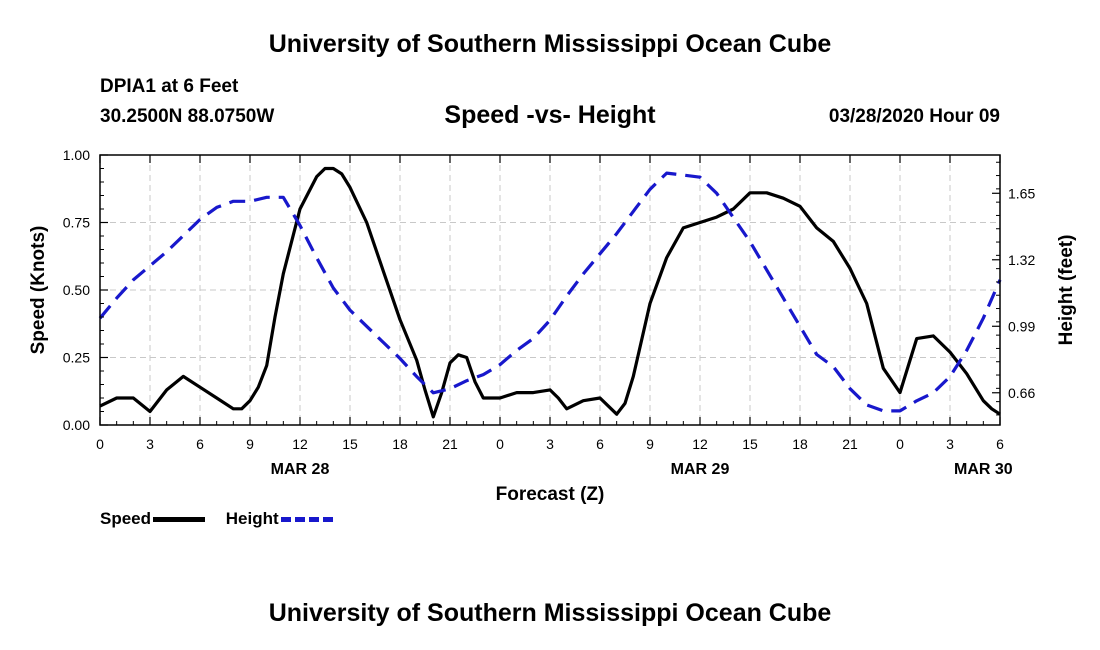 The width and height of the screenshot is (1100, 650). Describe the element at coordinates (76, 155) in the screenshot. I see `y-tick-label: 1.00` at that location.